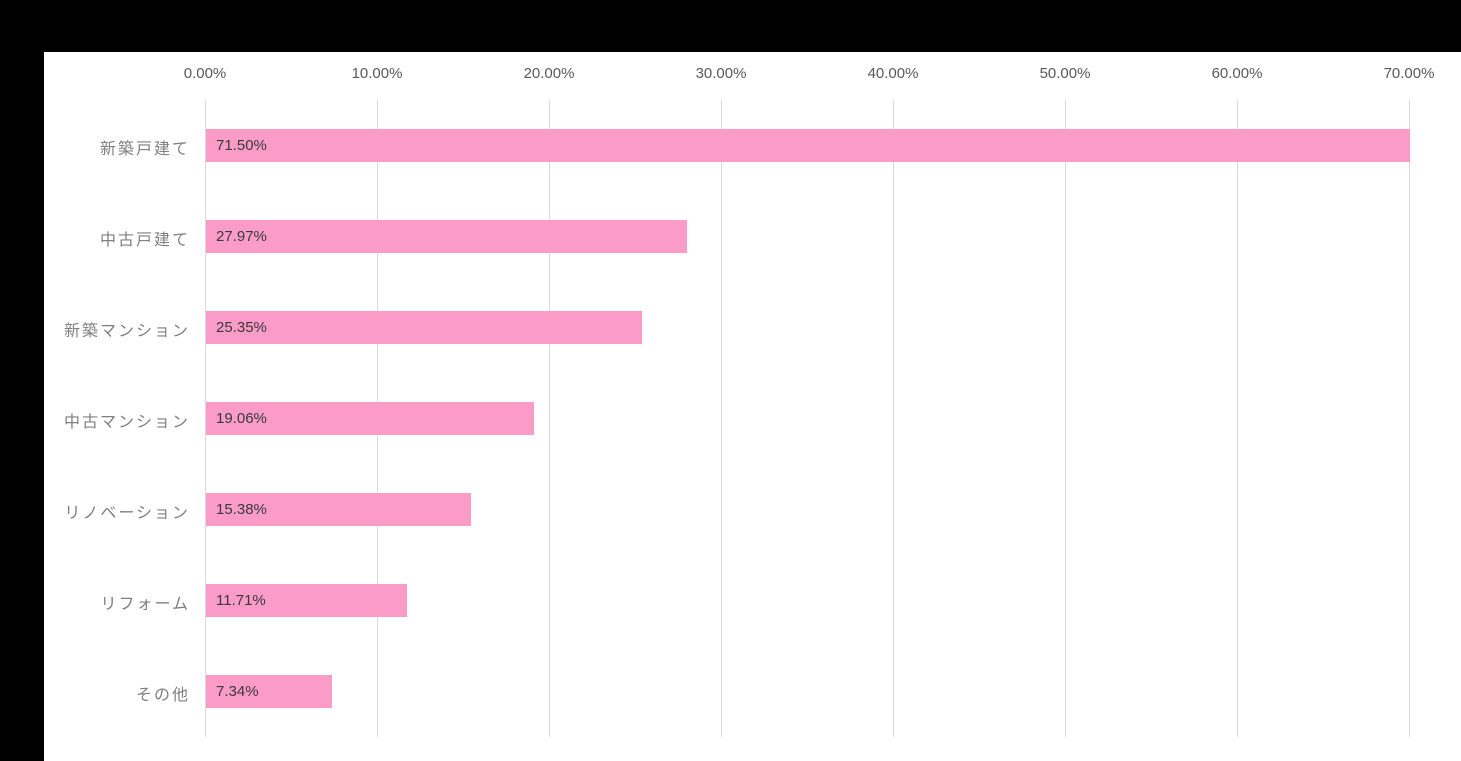  I want to click on category-label: 中古戸建て, so click(144, 240).